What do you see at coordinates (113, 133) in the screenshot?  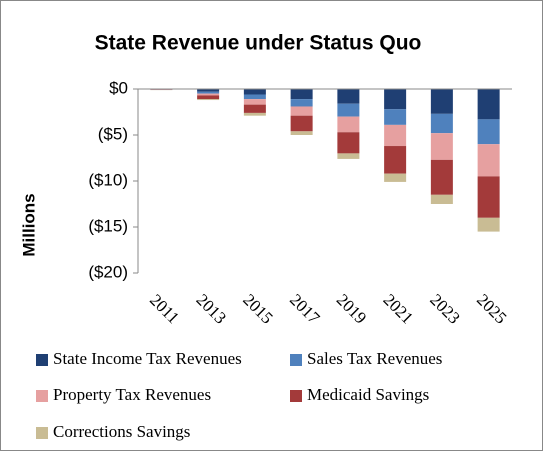 I see `y-tick-label: ($5)` at bounding box center [113, 133].